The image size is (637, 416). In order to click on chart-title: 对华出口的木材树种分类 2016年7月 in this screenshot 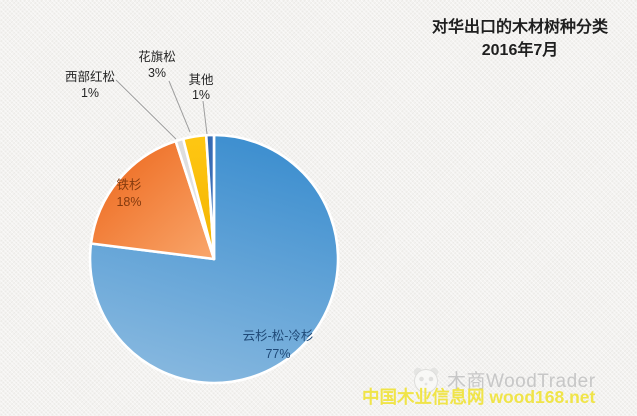, I will do `click(513, 39)`.